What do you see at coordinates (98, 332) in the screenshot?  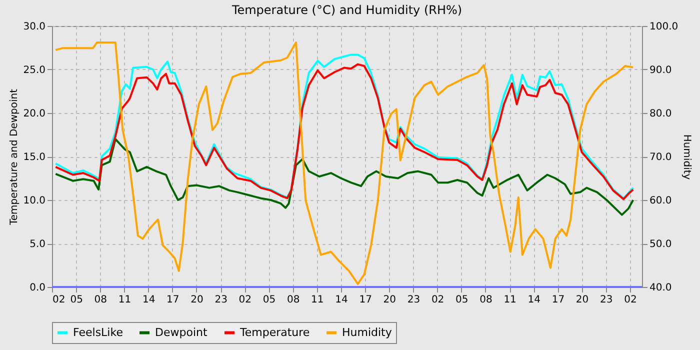 I see `legend-label: FeelsLike` at bounding box center [98, 332].